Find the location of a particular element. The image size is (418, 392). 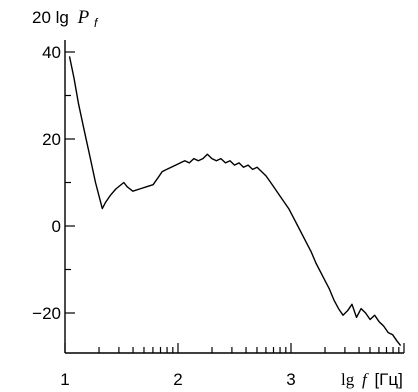

y-axis-label-var: P is located at coordinates (83, 17).